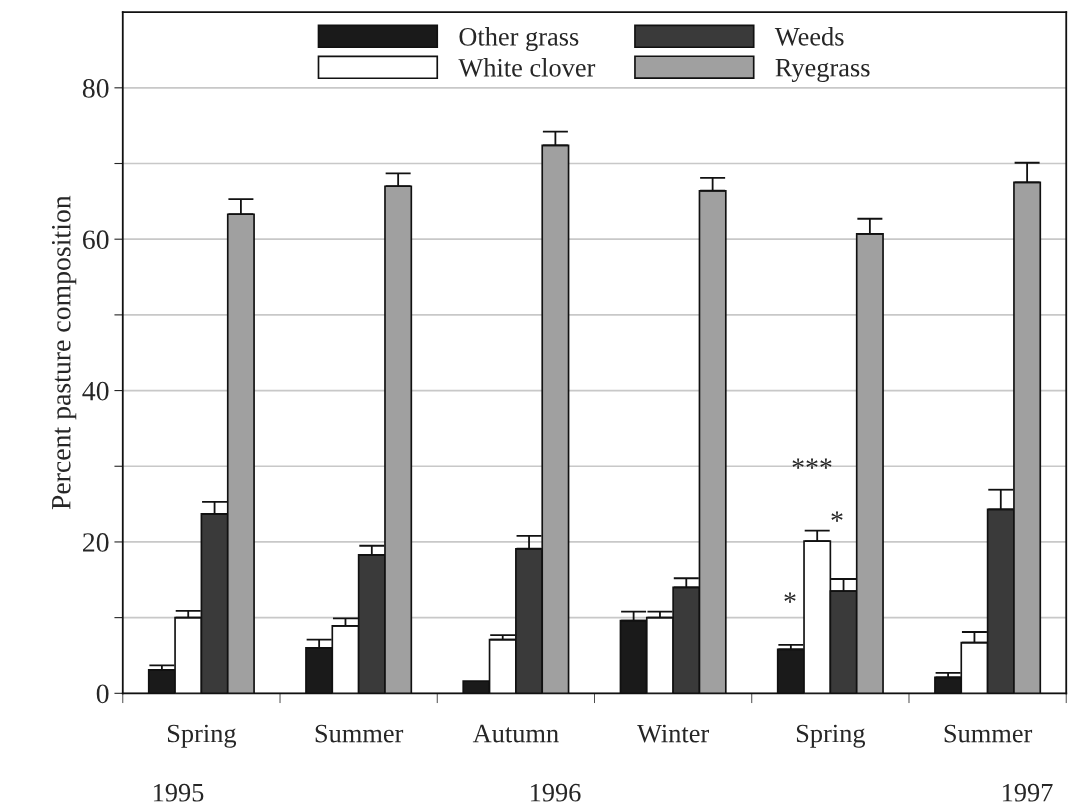 This screenshot has height=809, width=1077. Describe the element at coordinates (519, 39) in the screenshot. I see `legend-label: Other grass` at that location.